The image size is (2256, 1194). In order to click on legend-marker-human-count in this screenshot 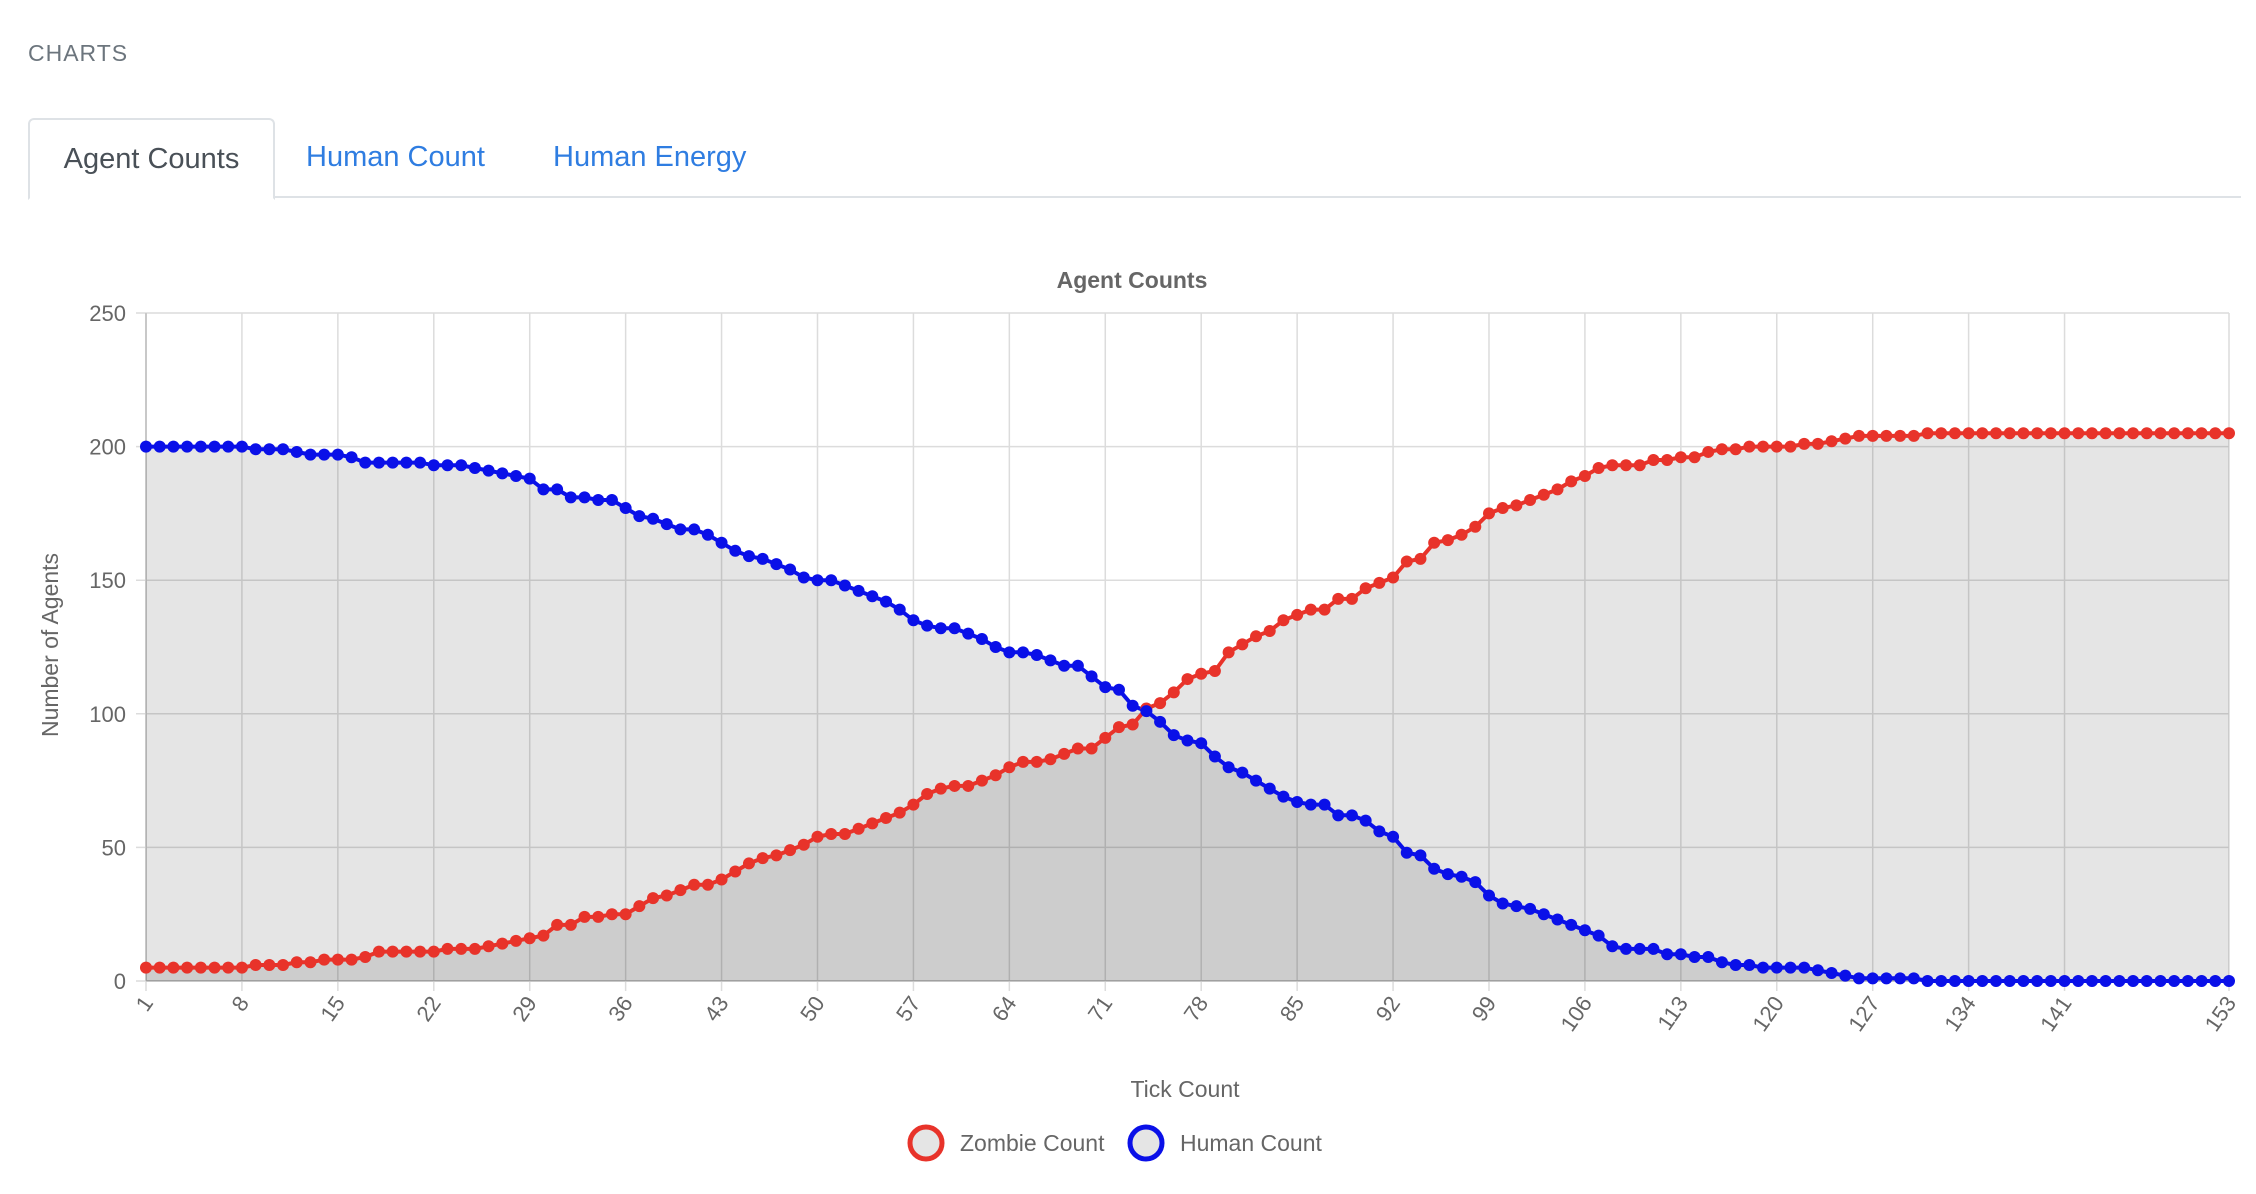, I will do `click(1146, 1143)`.